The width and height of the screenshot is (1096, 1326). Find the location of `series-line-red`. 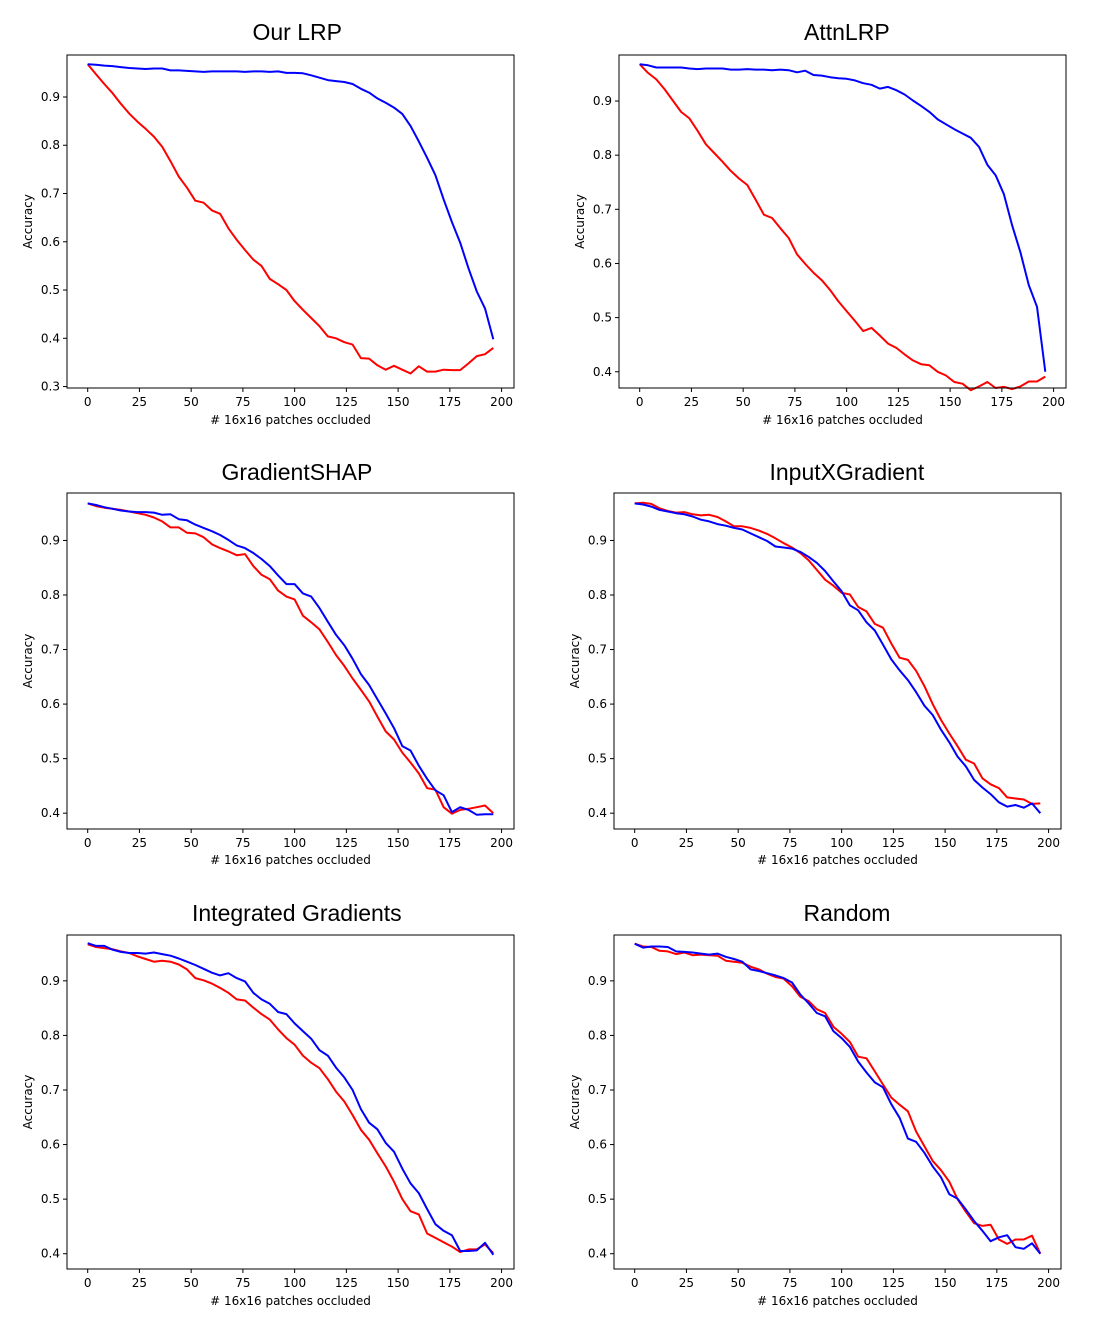

series-line-red is located at coordinates (291, 1098).